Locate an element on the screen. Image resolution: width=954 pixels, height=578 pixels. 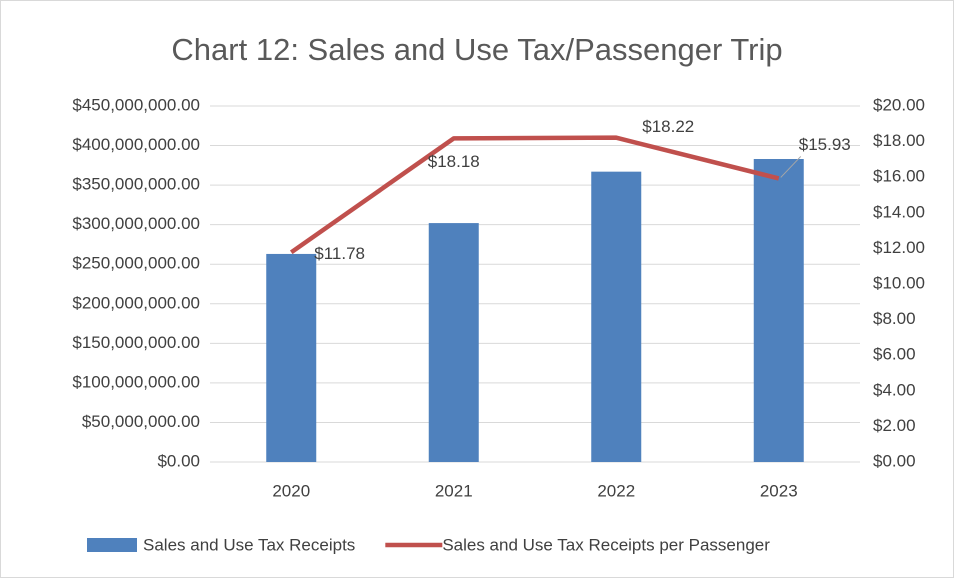
leader-line is located at coordinates (791, 167).